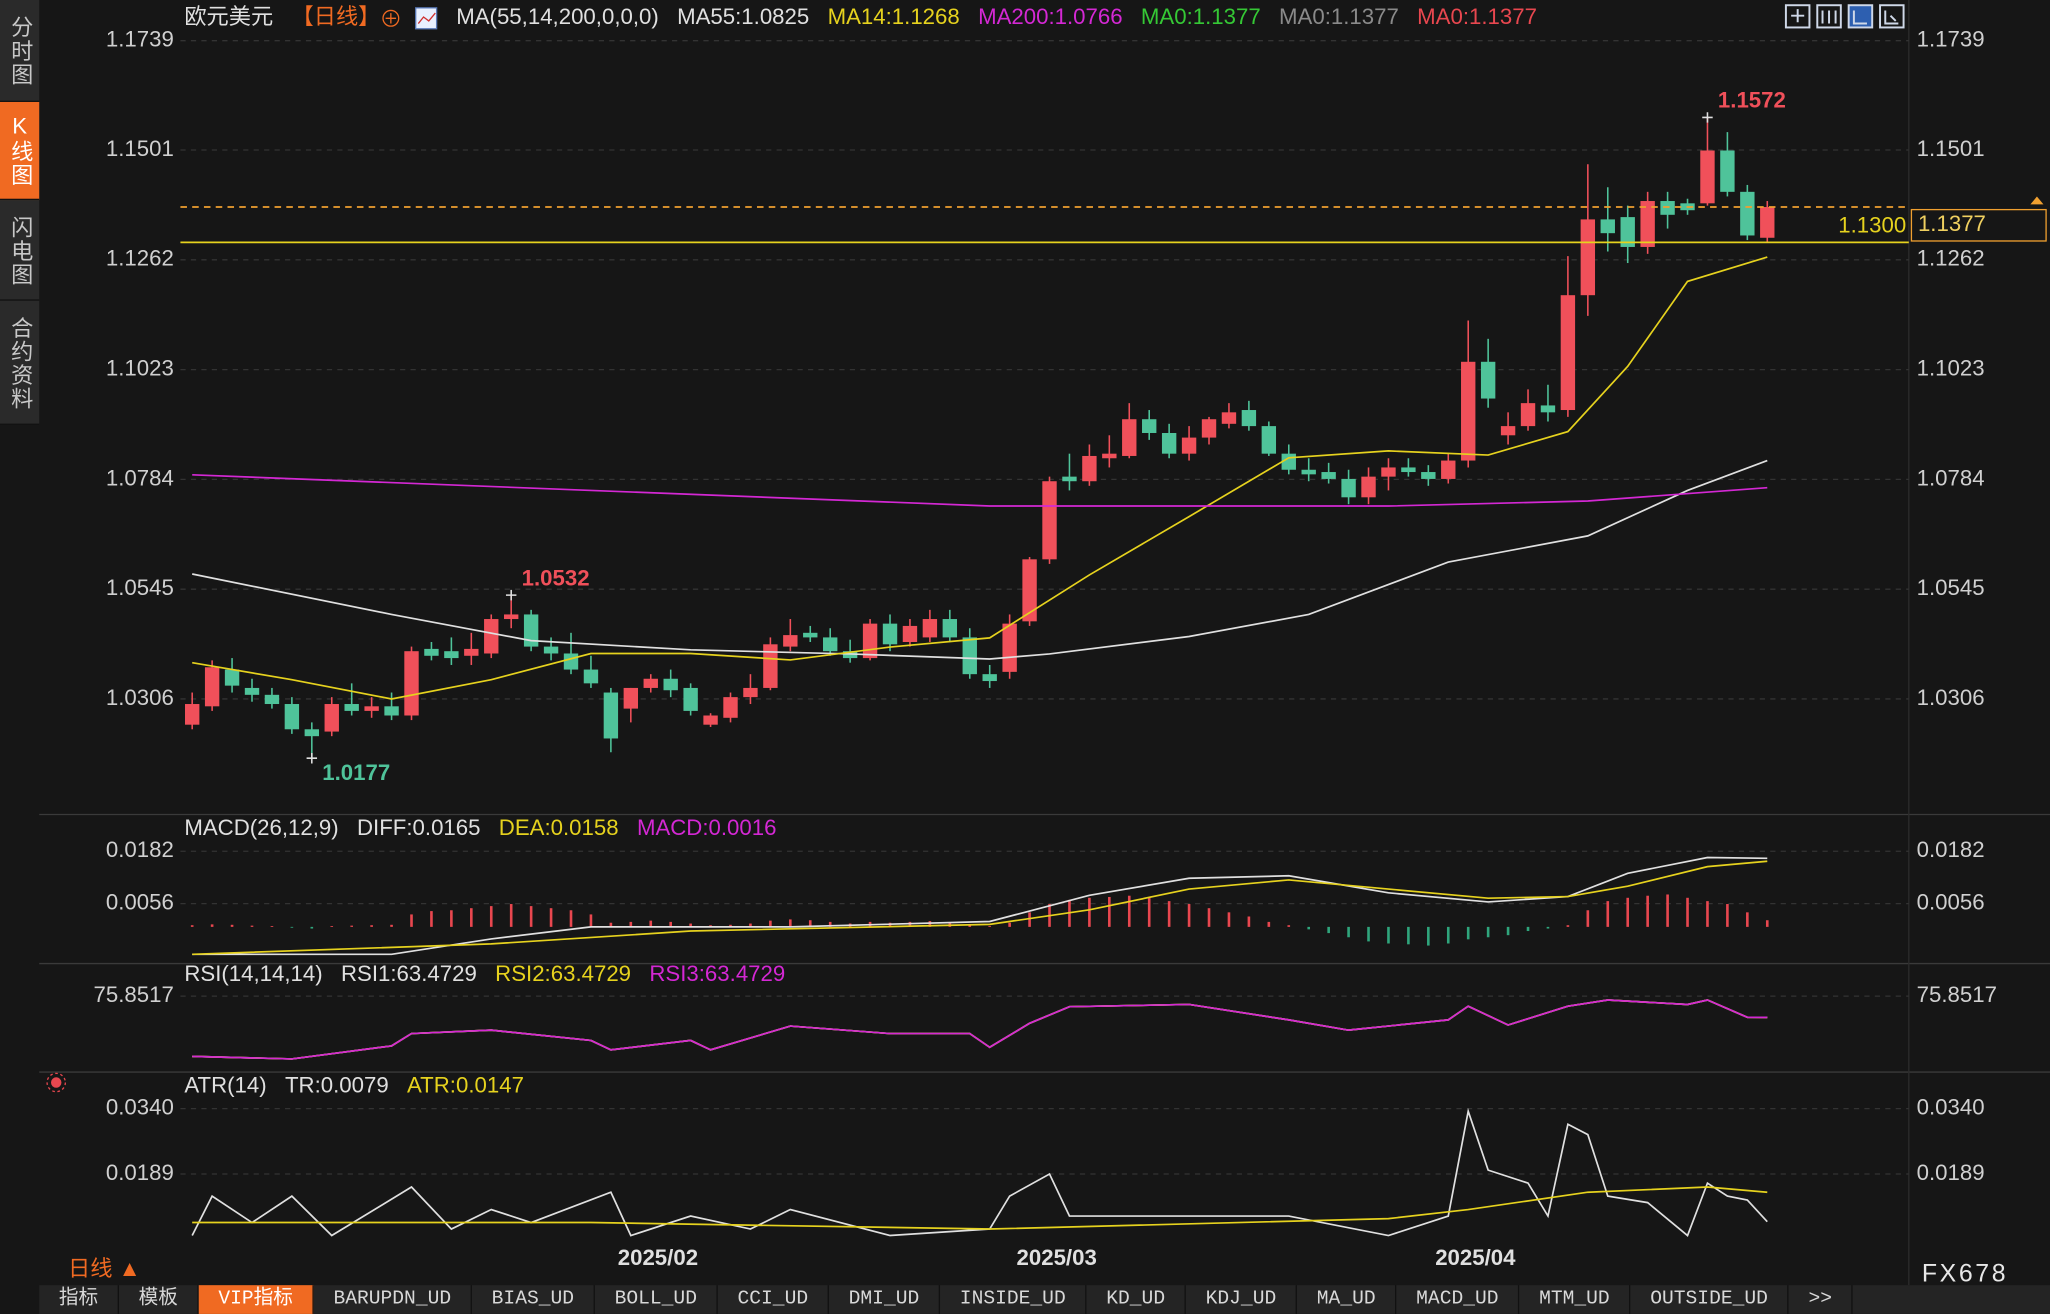 The image size is (2050, 1314). What do you see at coordinates (20, 151) in the screenshot?
I see `sidebar-tab: K线图` at bounding box center [20, 151].